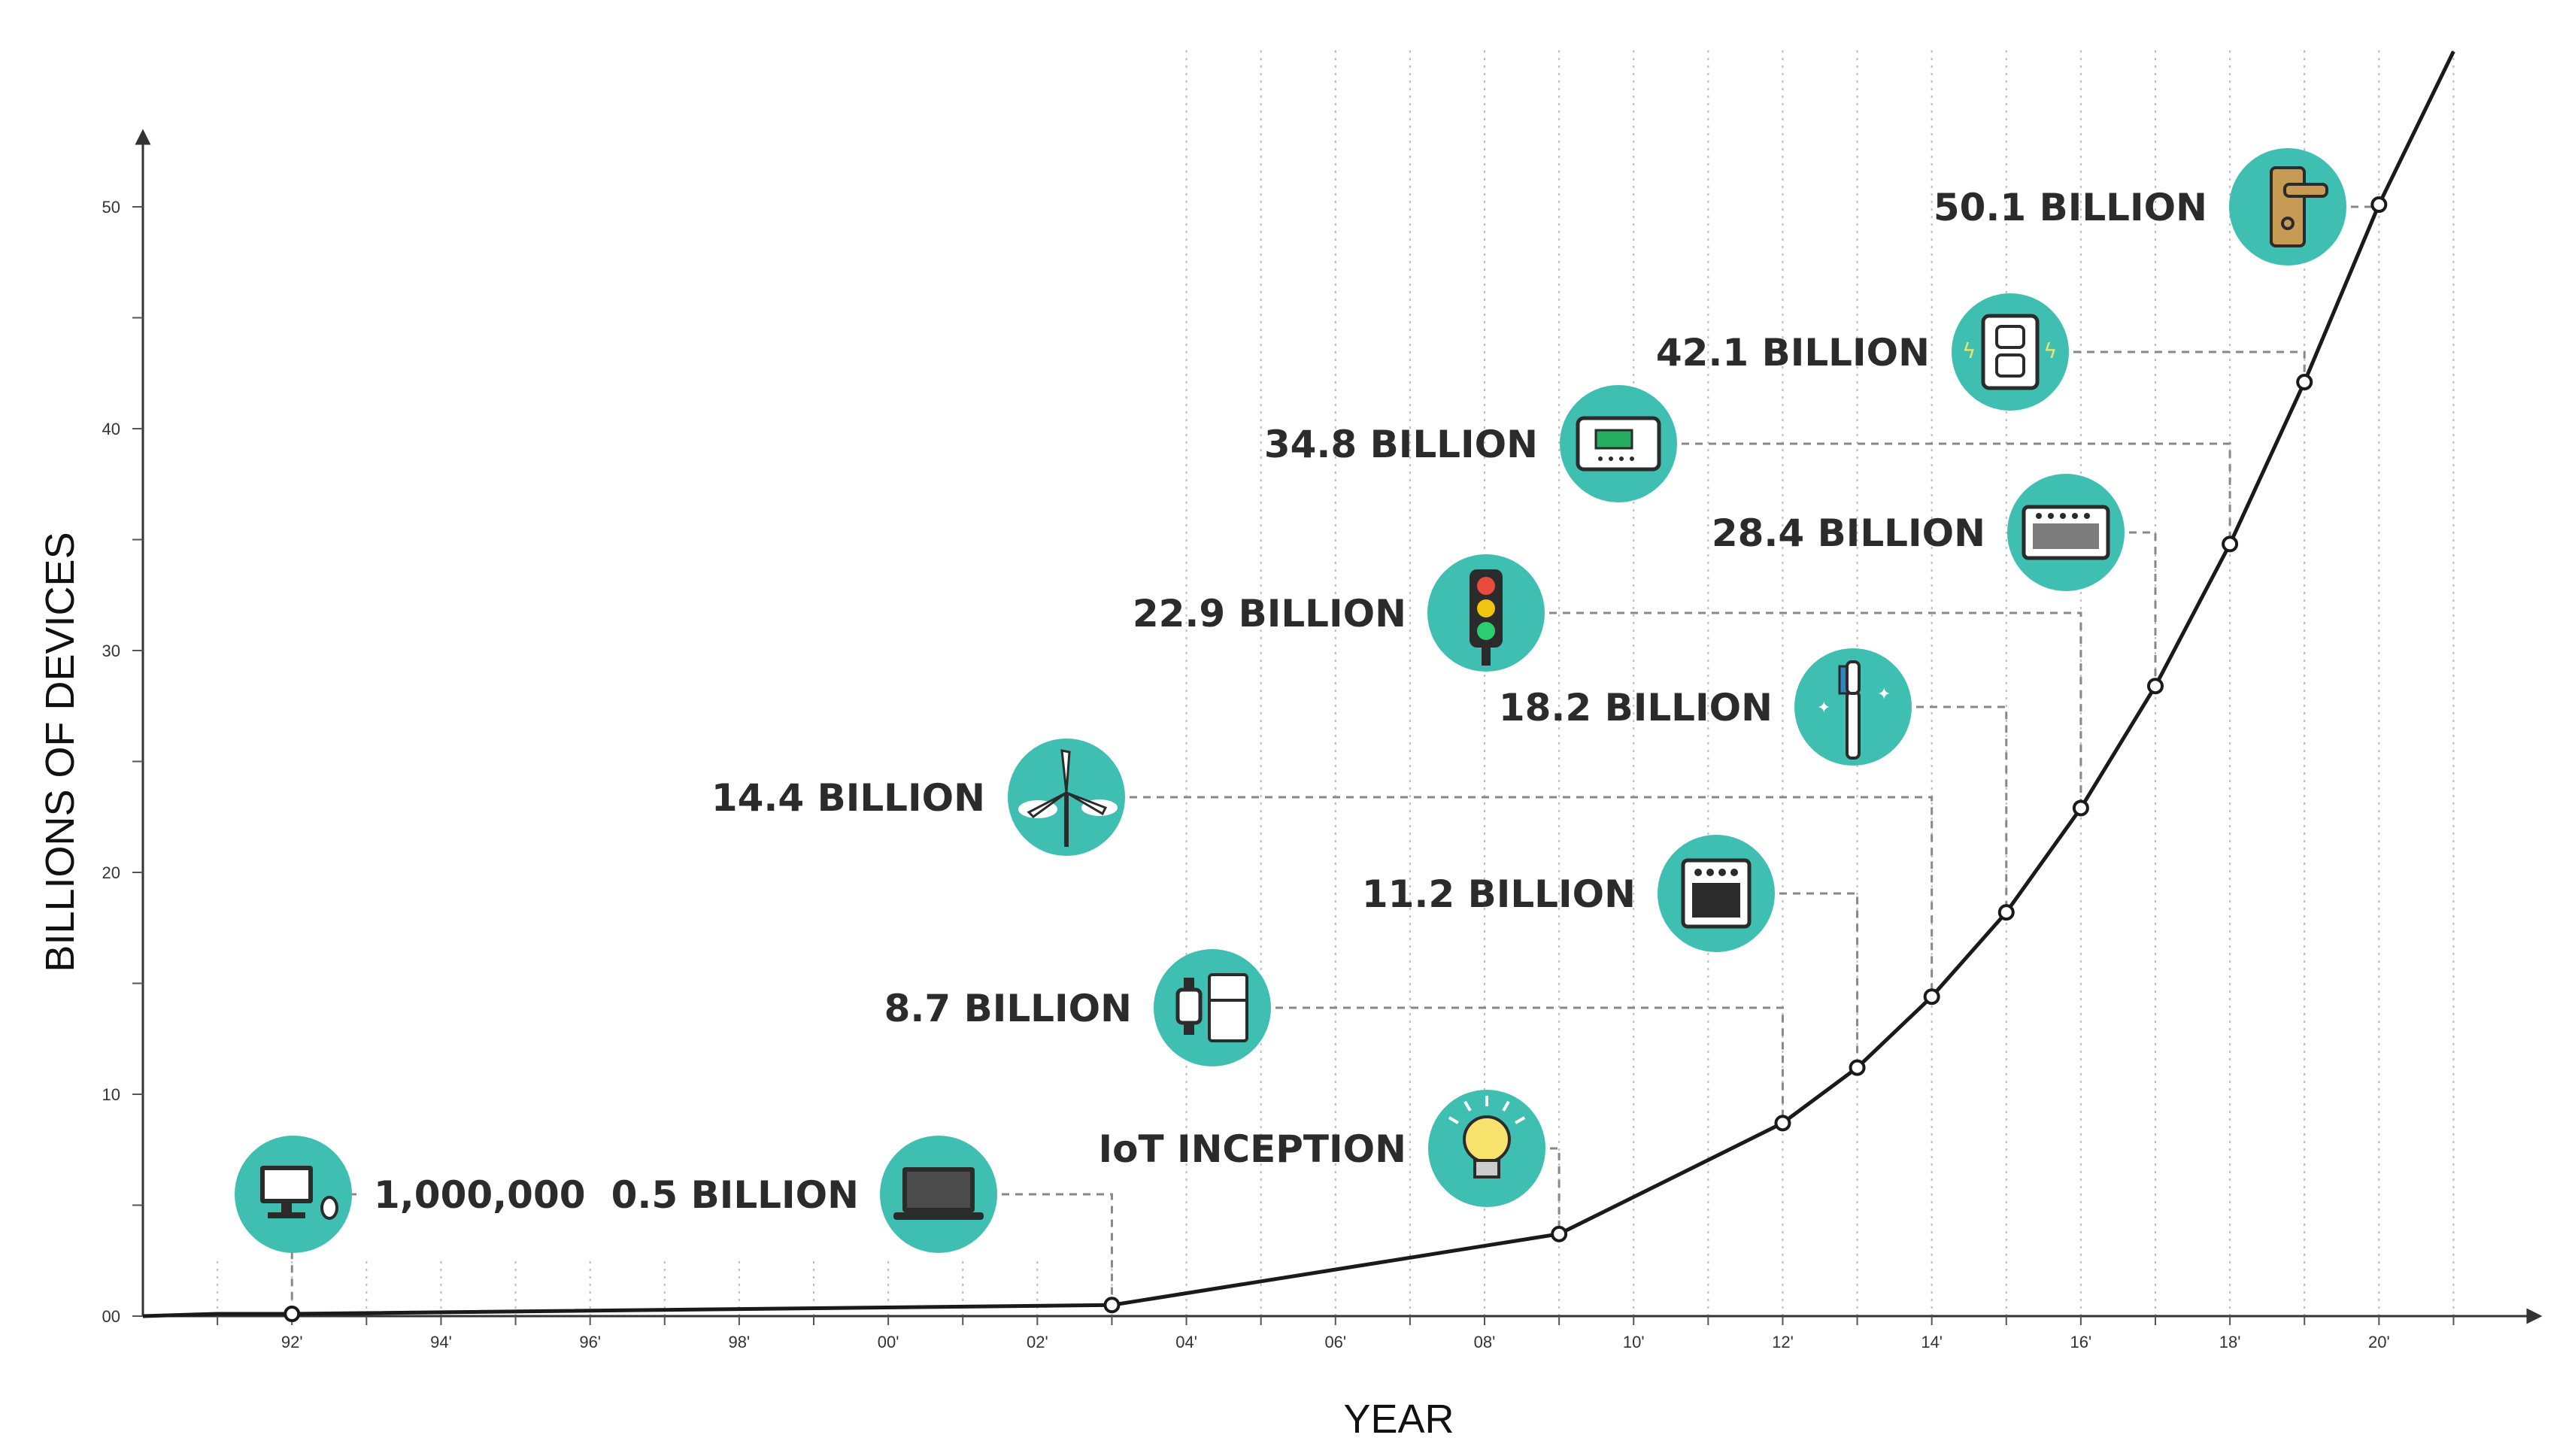  I want to click on callout-label: 0.5 BILLION, so click(735, 1195).